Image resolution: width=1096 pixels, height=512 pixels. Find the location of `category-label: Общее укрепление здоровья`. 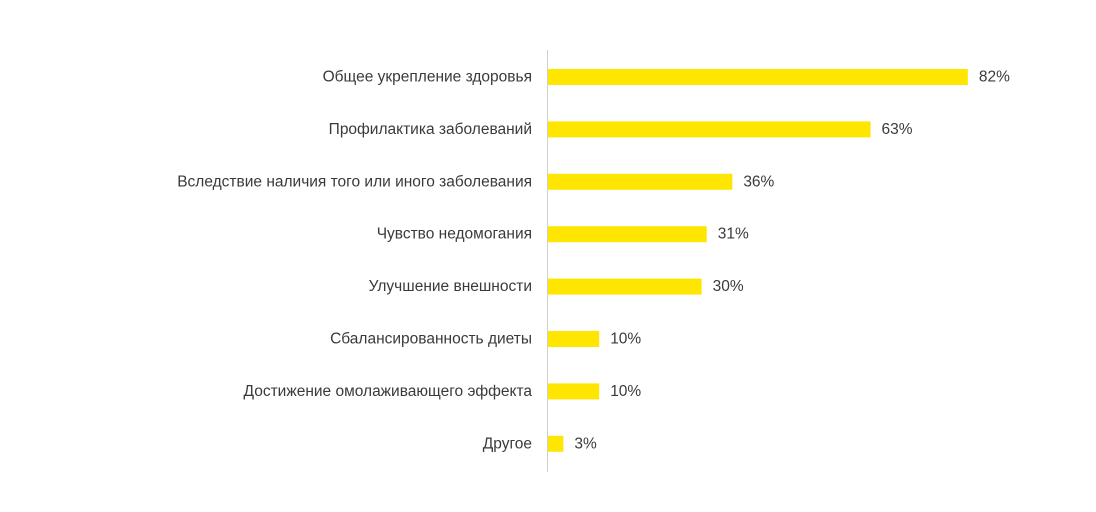

category-label: Общее укрепление здоровья is located at coordinates (427, 77).